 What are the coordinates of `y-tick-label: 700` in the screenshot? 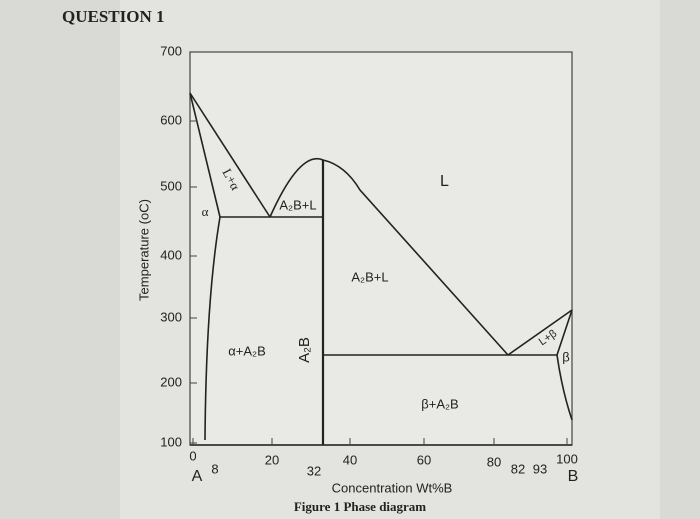 It's located at (171, 50).